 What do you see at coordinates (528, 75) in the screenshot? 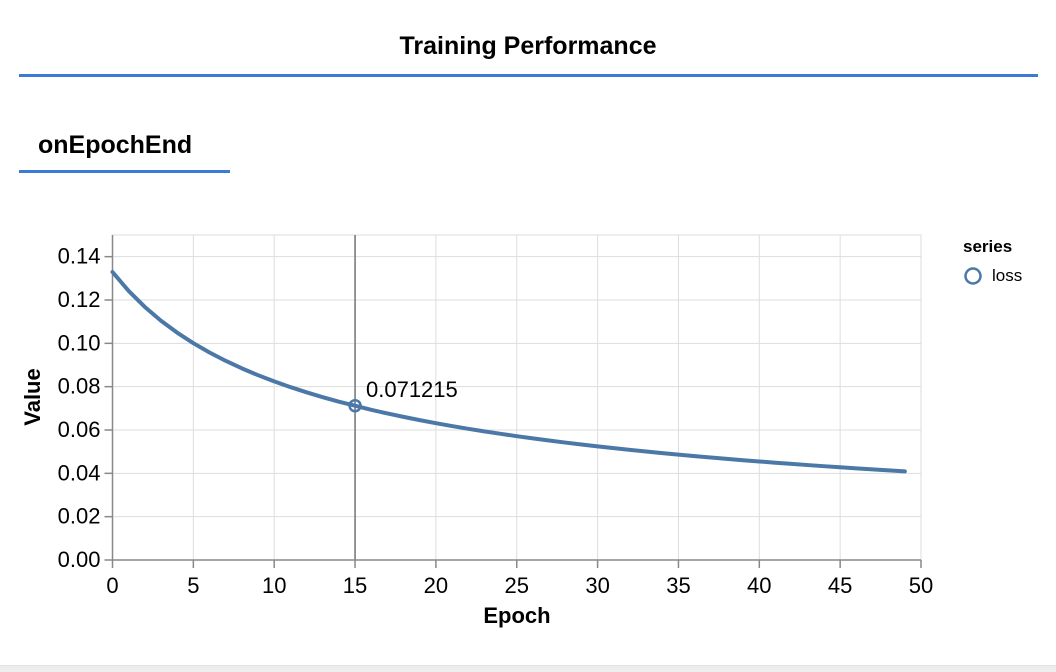
I see `title-divider` at bounding box center [528, 75].